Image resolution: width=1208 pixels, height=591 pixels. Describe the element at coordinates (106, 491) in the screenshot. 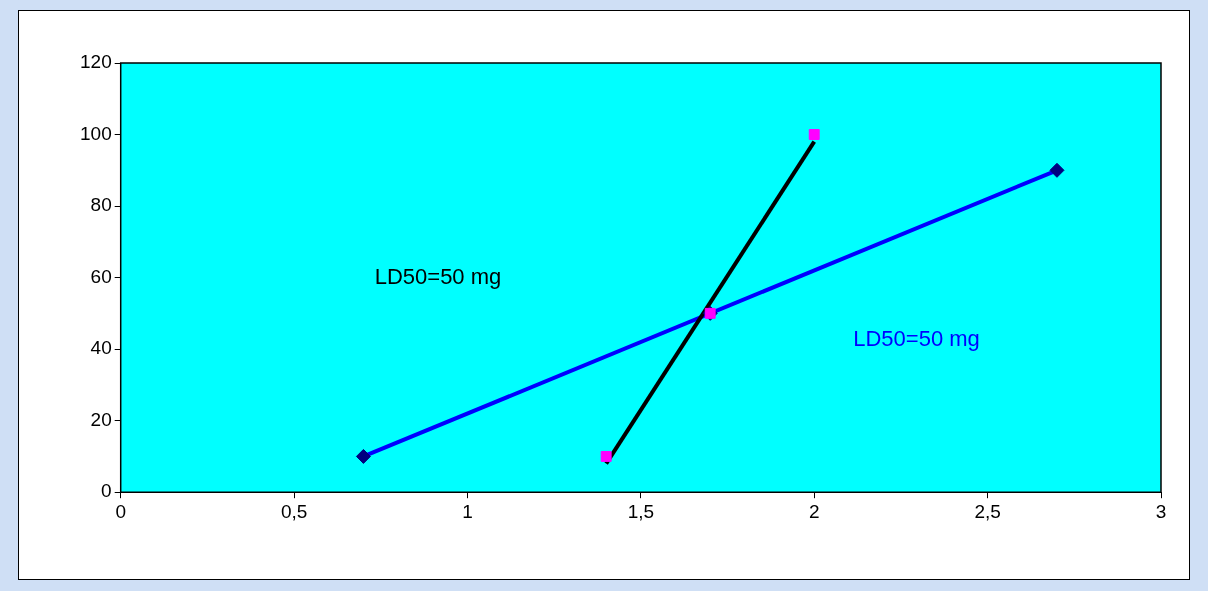

I see `y-tick-label: 0` at that location.